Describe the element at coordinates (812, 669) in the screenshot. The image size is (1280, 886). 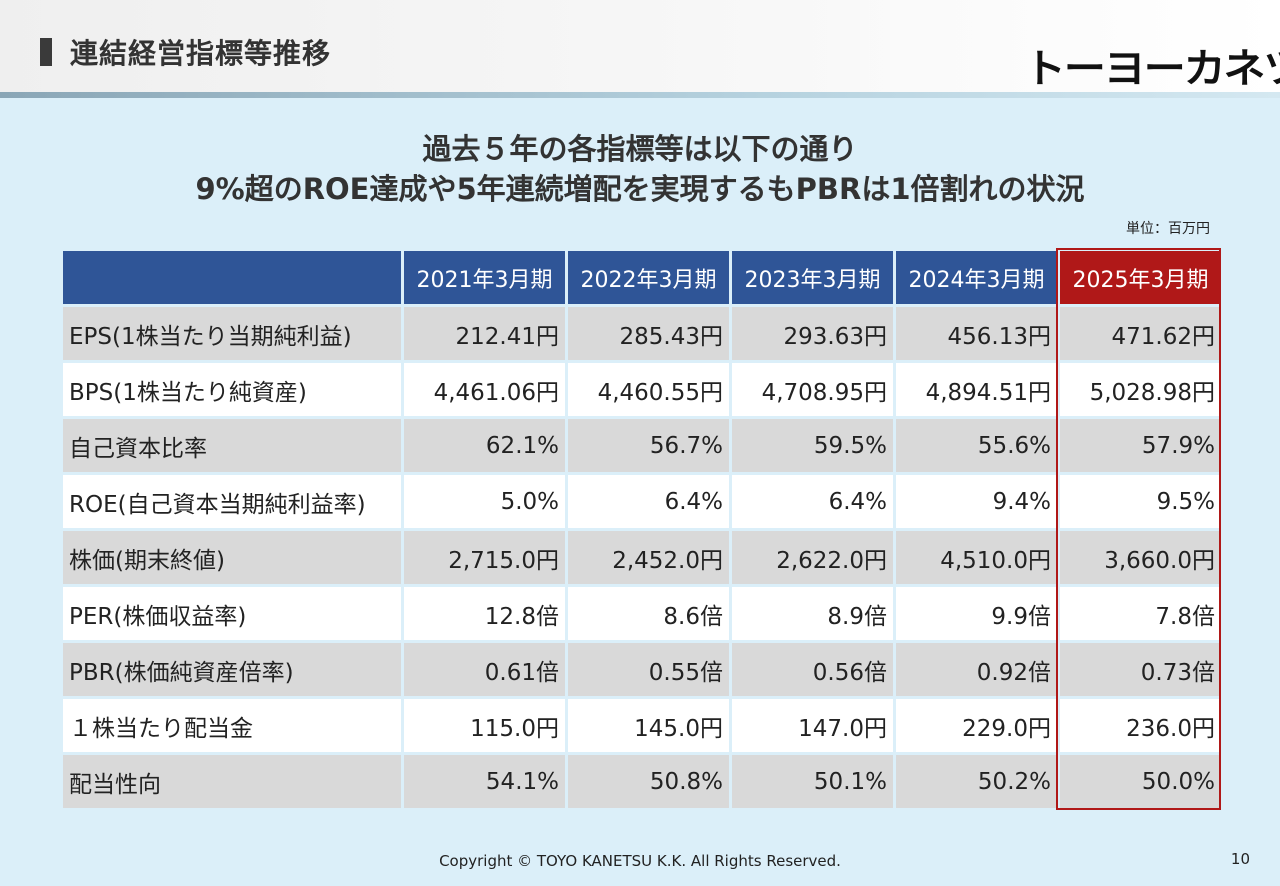
I see `table-cell: 0.56倍` at that location.